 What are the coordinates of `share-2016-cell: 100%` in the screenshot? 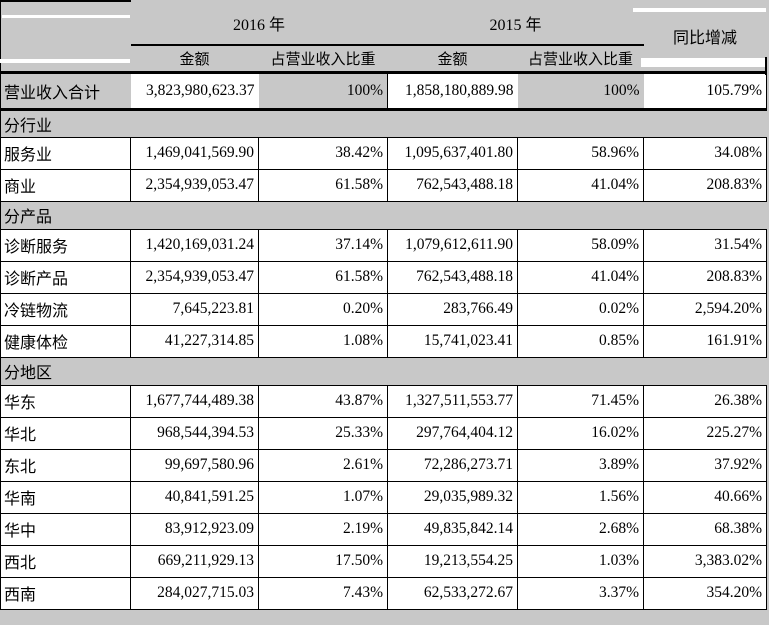 It's located at (323, 91).